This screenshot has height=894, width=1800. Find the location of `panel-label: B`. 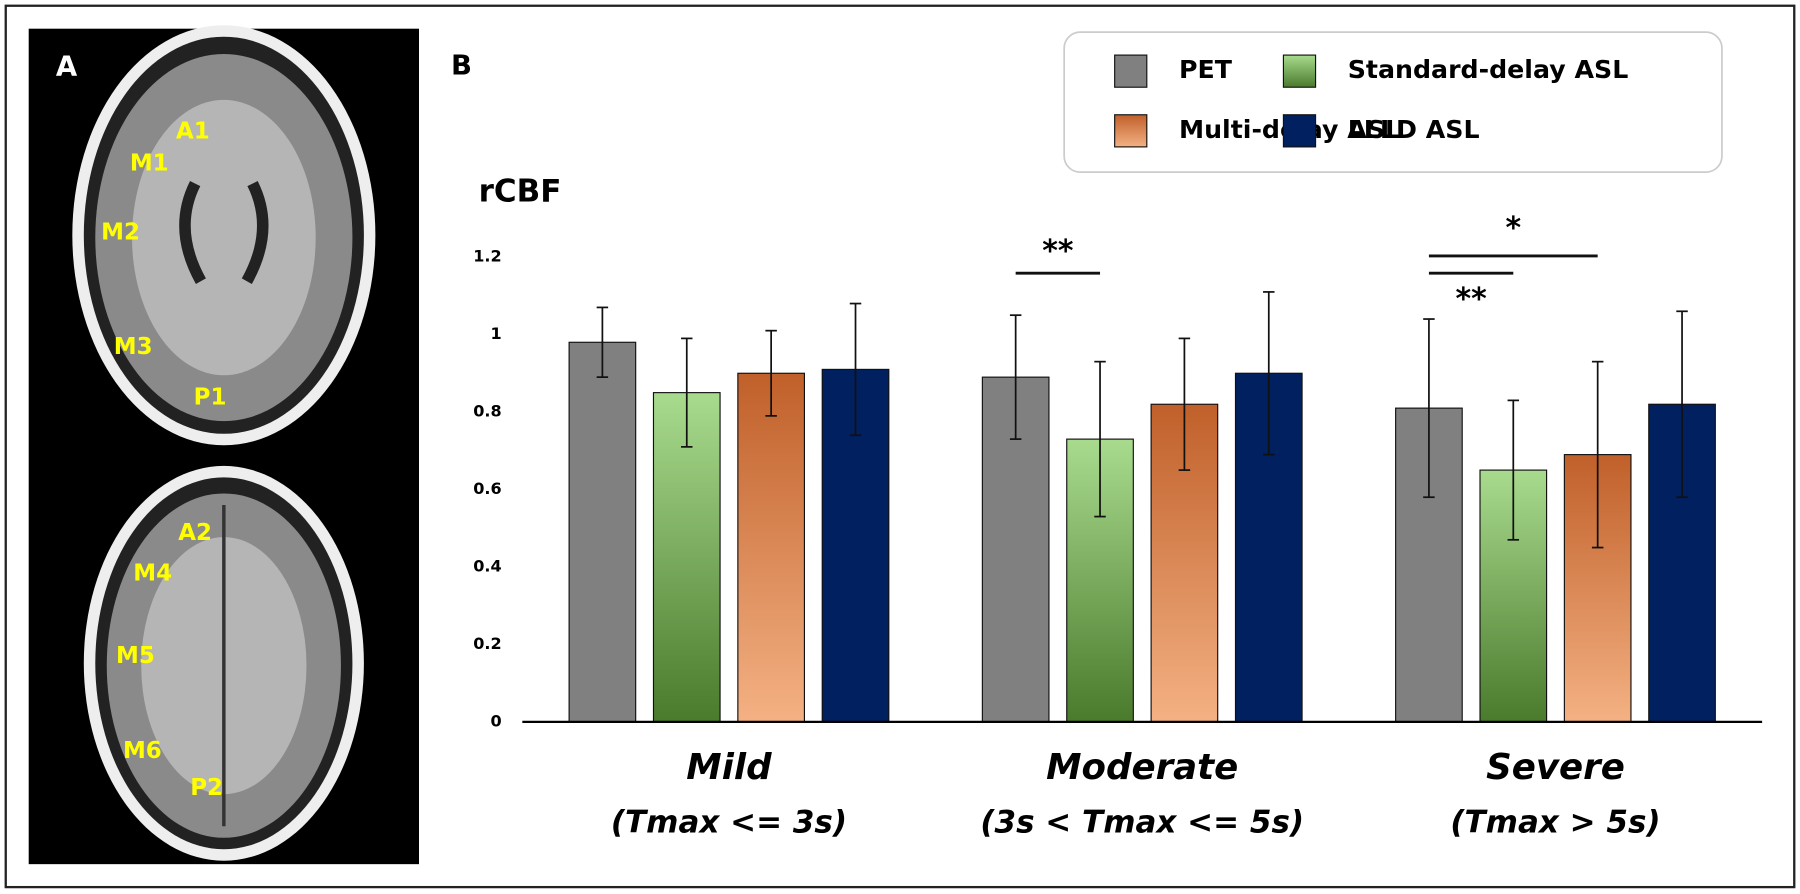

panel-label: B is located at coordinates (461, 66).